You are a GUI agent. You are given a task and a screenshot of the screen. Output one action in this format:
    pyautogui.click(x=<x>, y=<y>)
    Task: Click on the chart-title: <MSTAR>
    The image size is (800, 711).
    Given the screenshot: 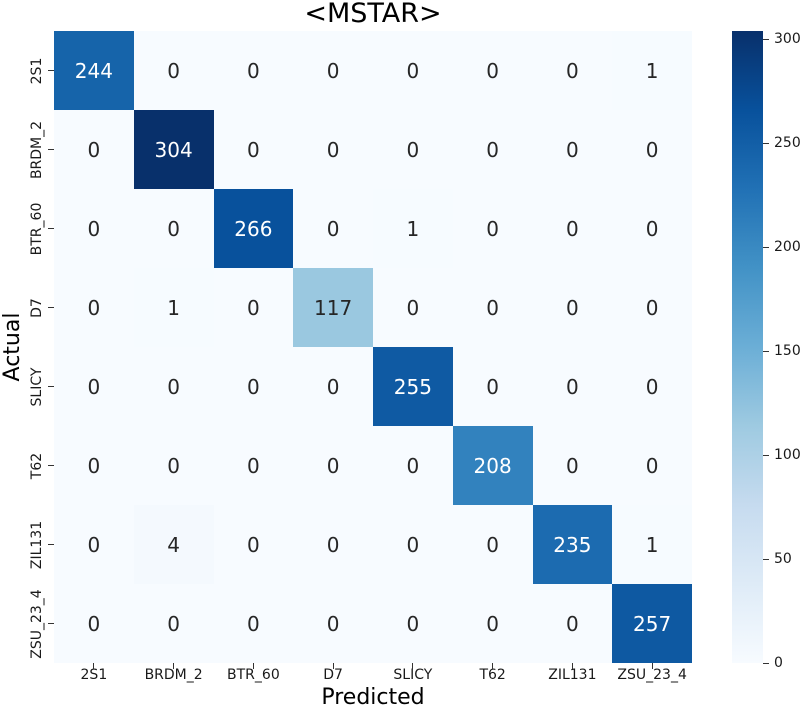 What is the action you would take?
    pyautogui.click(x=373, y=14)
    